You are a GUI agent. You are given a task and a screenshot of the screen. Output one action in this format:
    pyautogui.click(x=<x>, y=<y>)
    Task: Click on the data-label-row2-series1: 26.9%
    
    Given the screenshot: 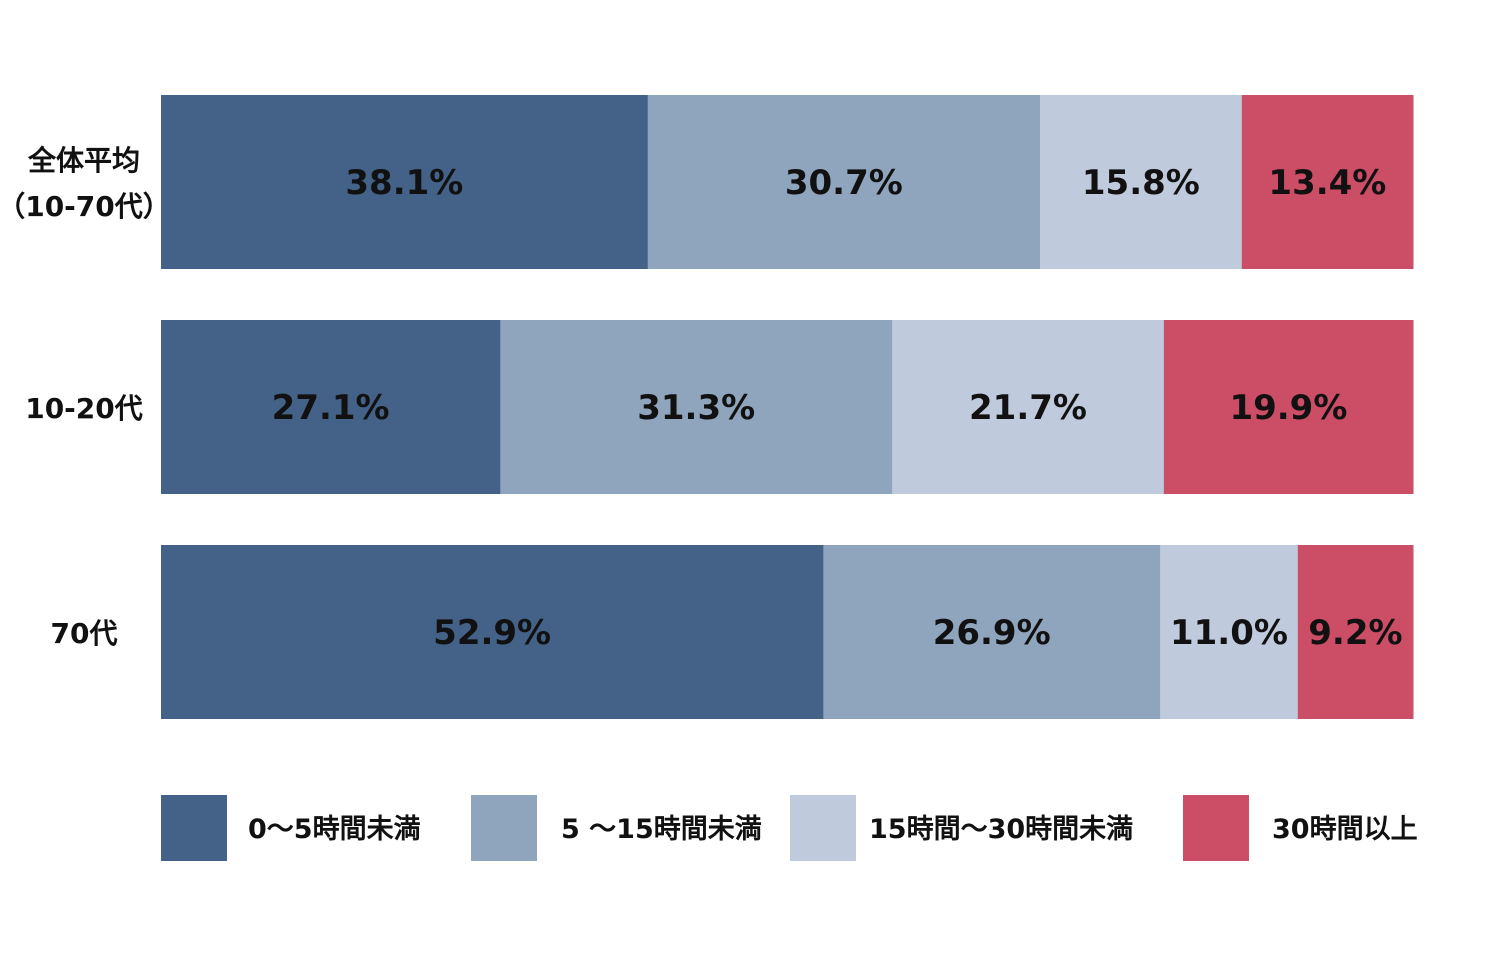 What is the action you would take?
    pyautogui.click(x=992, y=633)
    